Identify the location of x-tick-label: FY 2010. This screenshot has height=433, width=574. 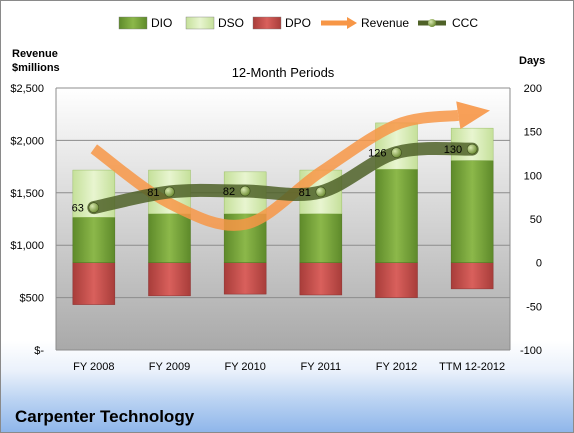
(244, 367).